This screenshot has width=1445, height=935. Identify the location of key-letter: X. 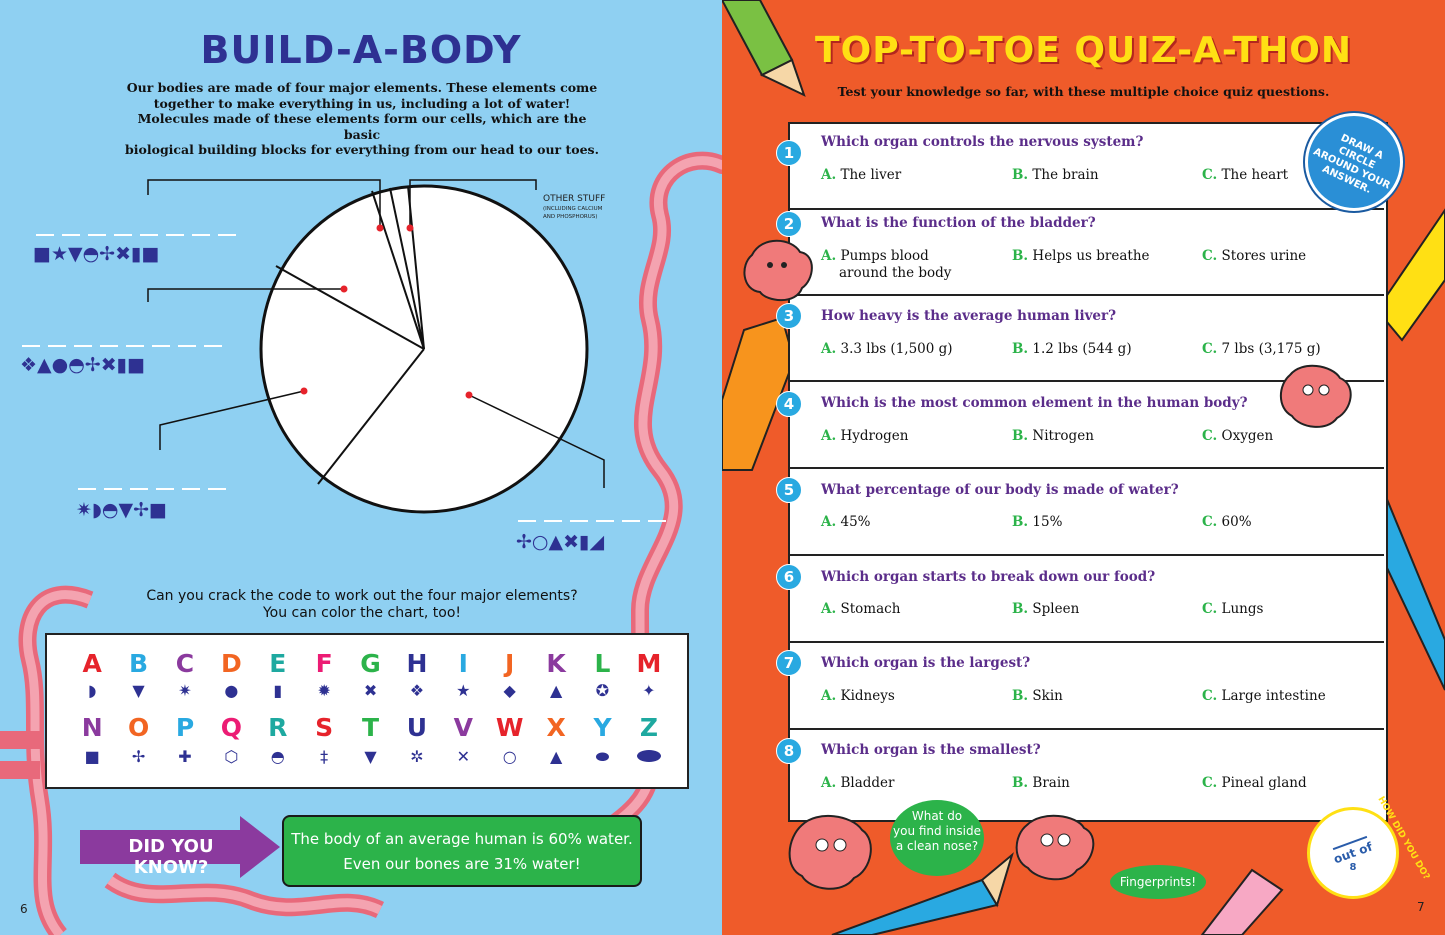
(556, 727).